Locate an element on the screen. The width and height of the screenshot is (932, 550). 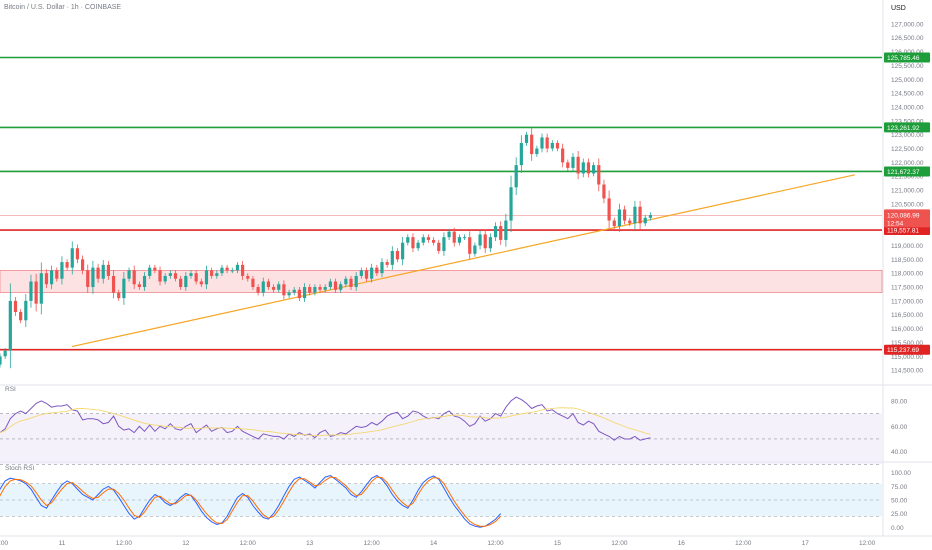
price-tick-label: 114,500.00 is located at coordinates (907, 371).